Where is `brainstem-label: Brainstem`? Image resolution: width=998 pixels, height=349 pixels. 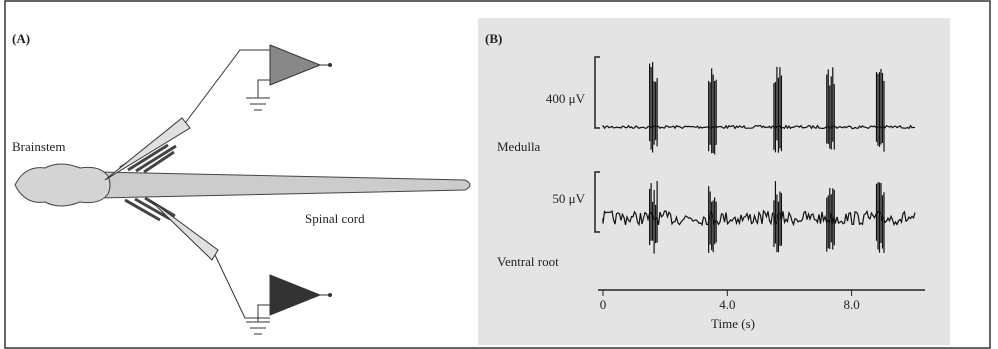
brainstem-label: Brainstem is located at coordinates (38, 146).